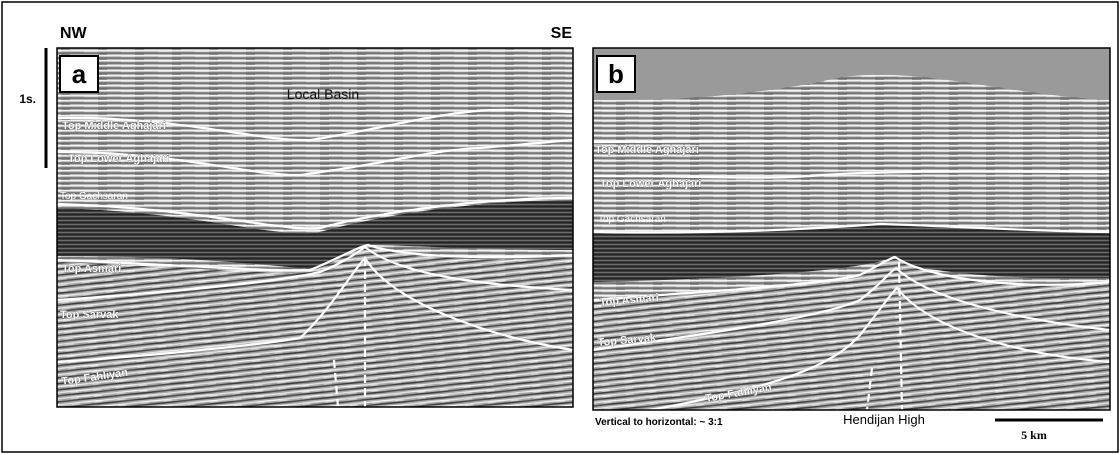  Describe the element at coordinates (659, 422) in the screenshot. I see `aspect-ratio-note: Vertical to horizontal: ~ 3:1` at that location.